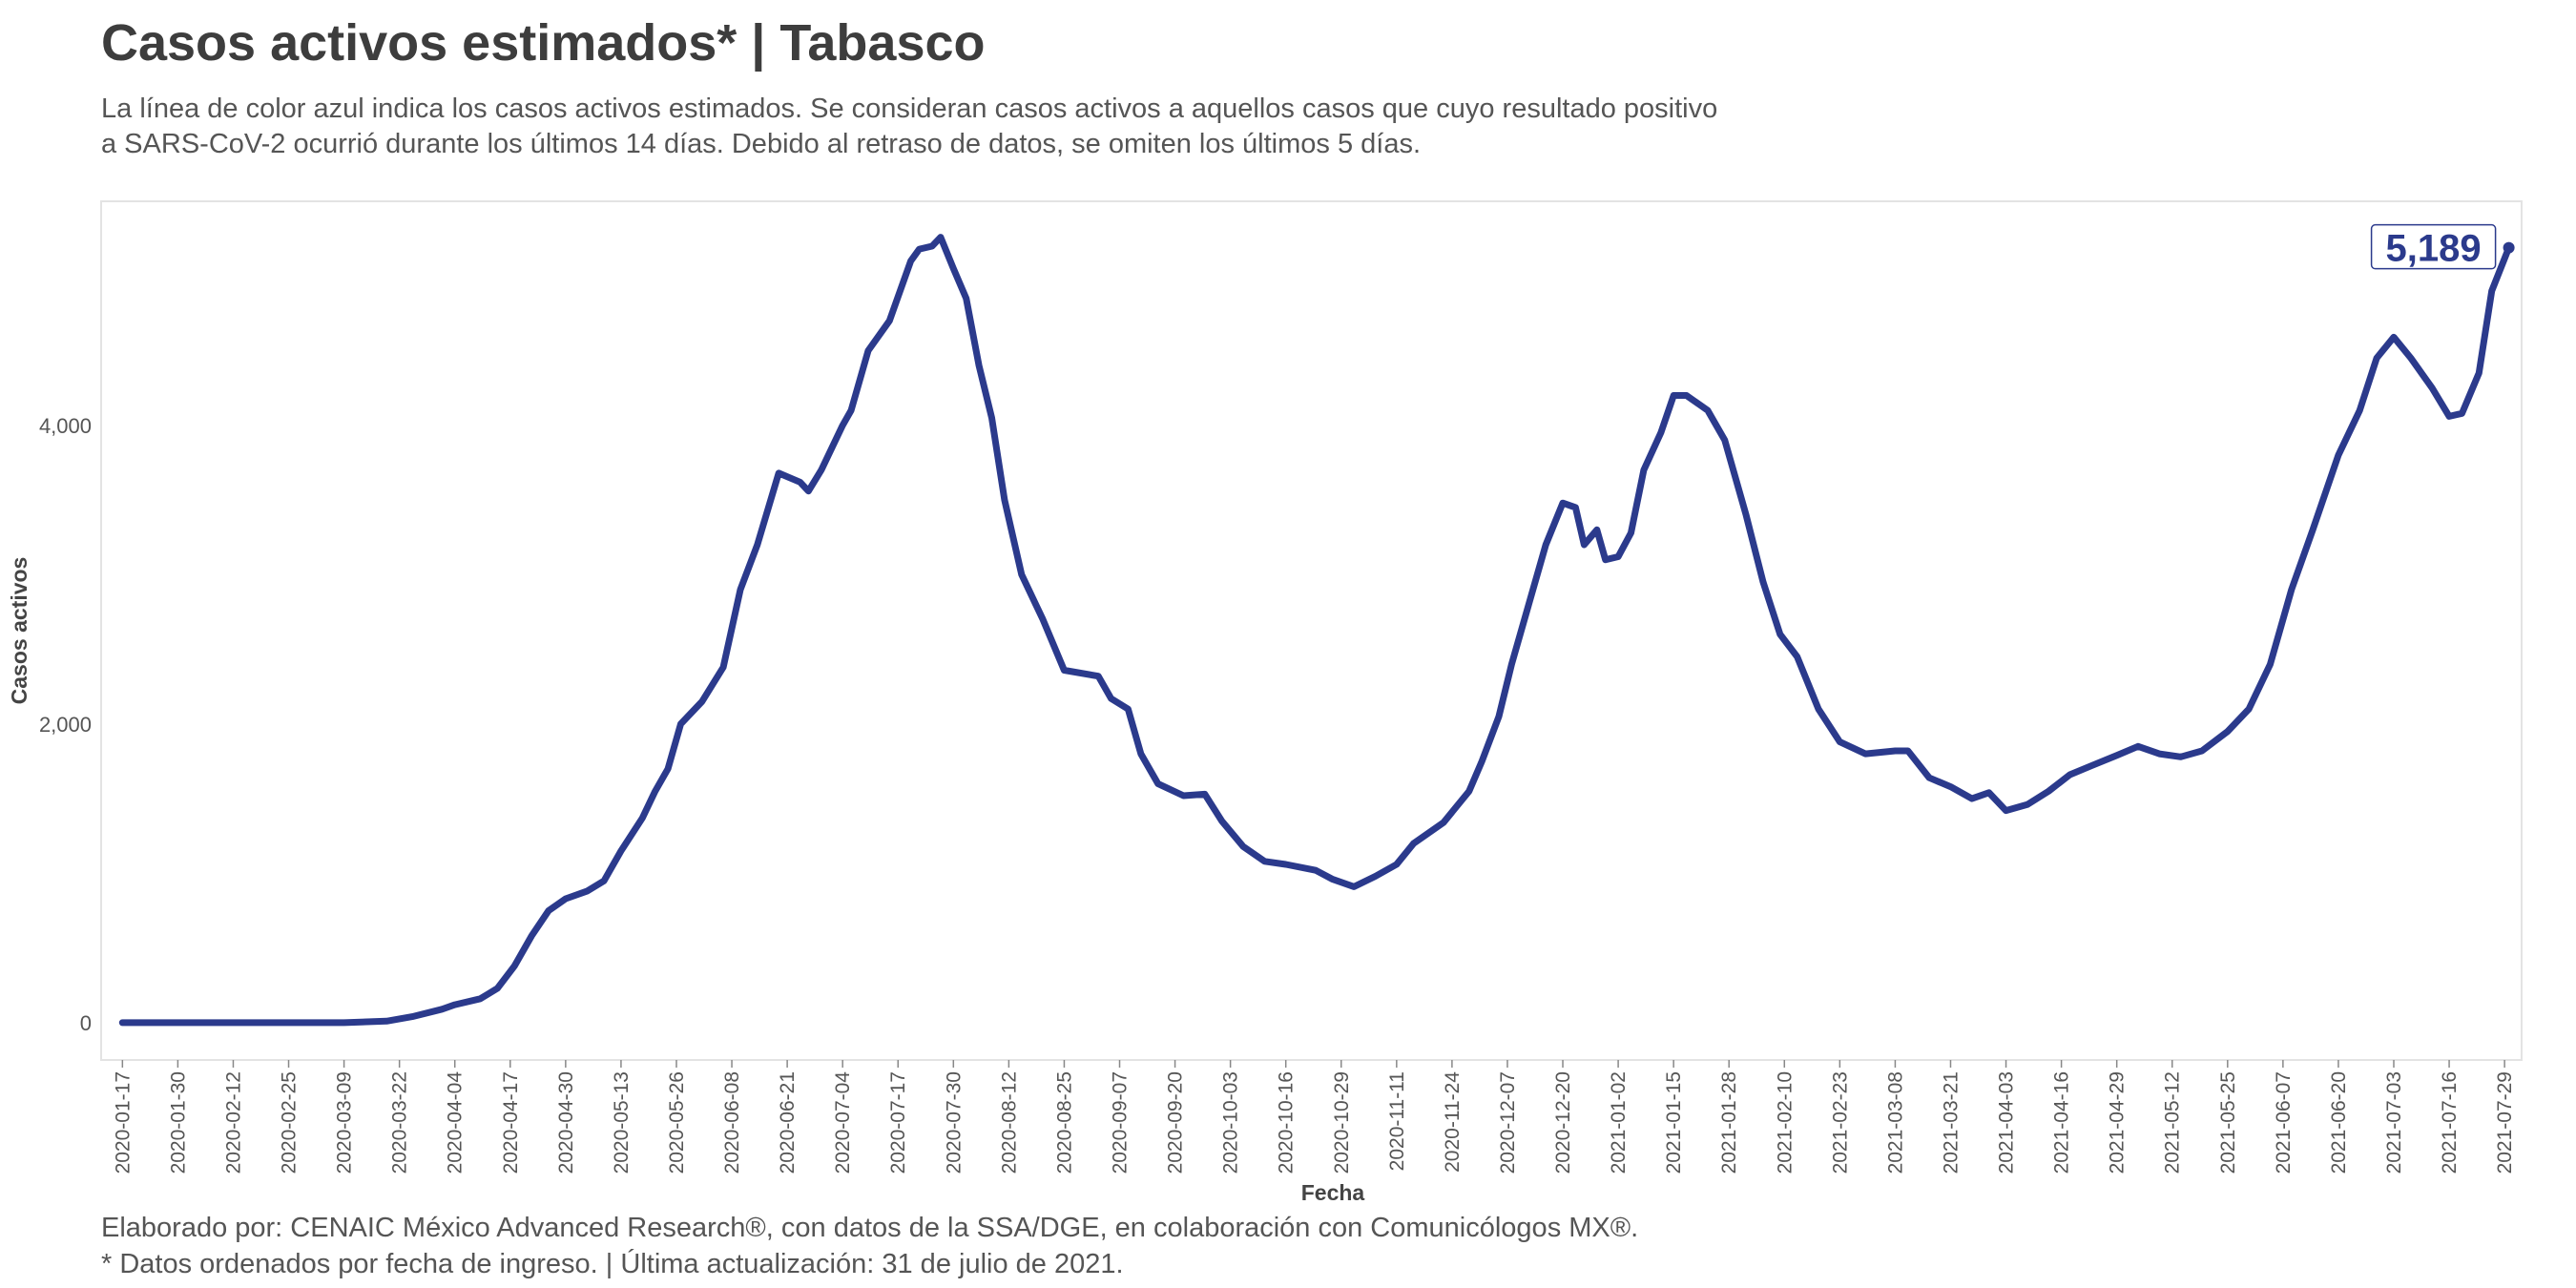 This screenshot has height=1288, width=2576. What do you see at coordinates (2339, 1122) in the screenshot?
I see `x-tick-label: 2021-06-20` at bounding box center [2339, 1122].